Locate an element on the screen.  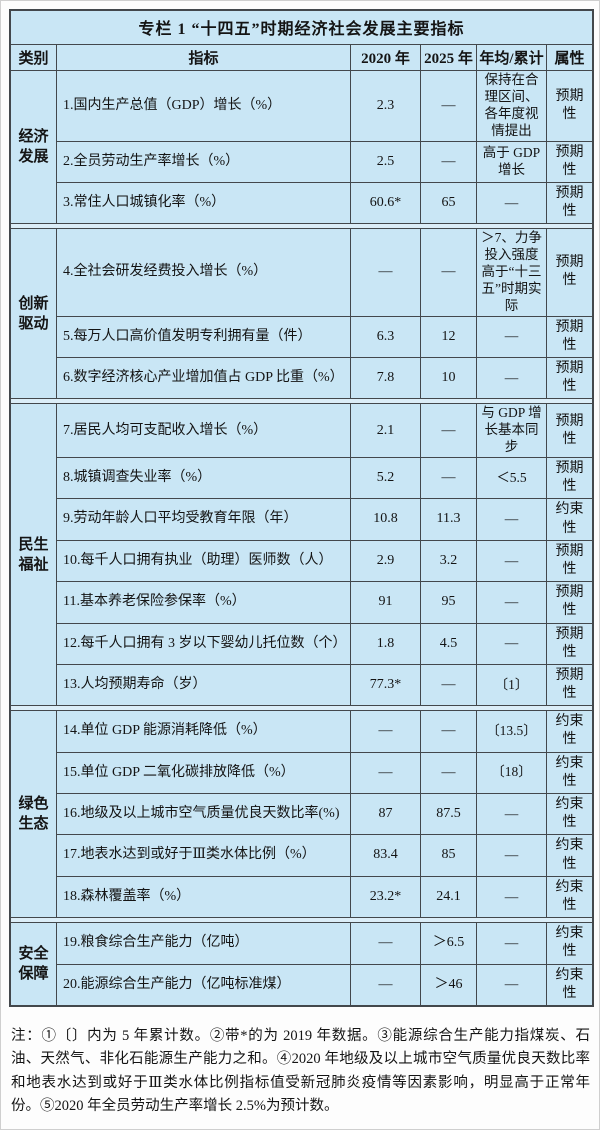
indicator-cell: 20.能源综合生产能力（亿吨标准煤） is located at coordinates (203, 984).